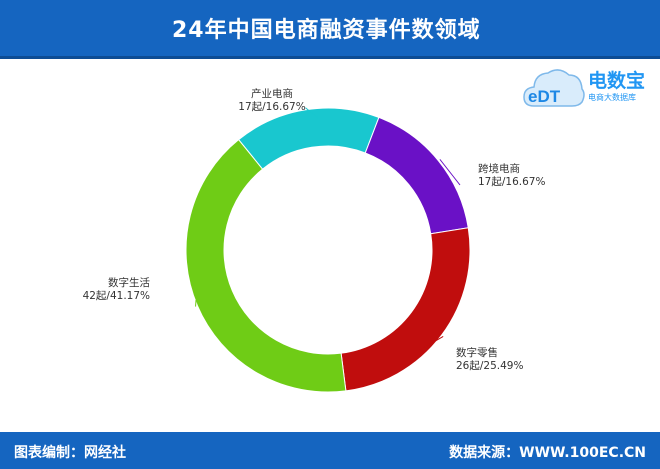 Image resolution: width=660 pixels, height=469 pixels. Describe the element at coordinates (116, 296) in the screenshot. I see `slice-value-label: 42起/41.17%` at that location.